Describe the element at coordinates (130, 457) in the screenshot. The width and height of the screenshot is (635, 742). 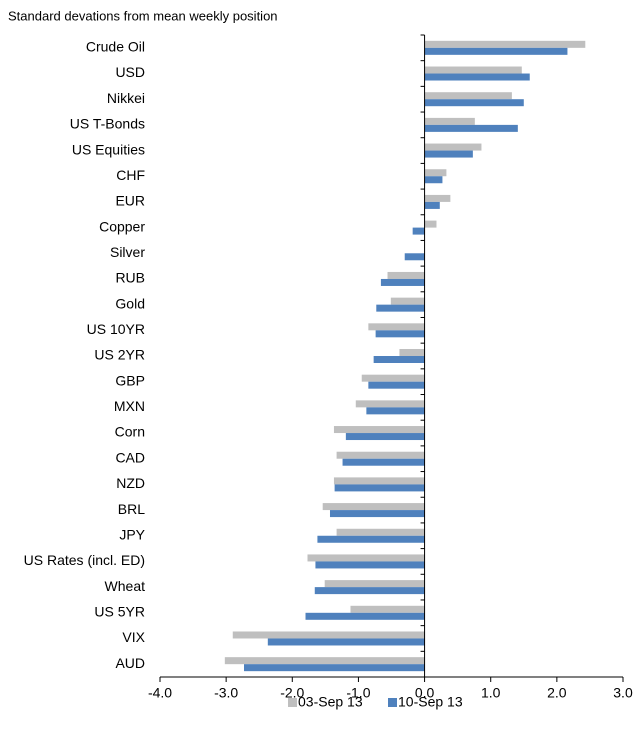
I see `y-tick-label: CAD` at that location.